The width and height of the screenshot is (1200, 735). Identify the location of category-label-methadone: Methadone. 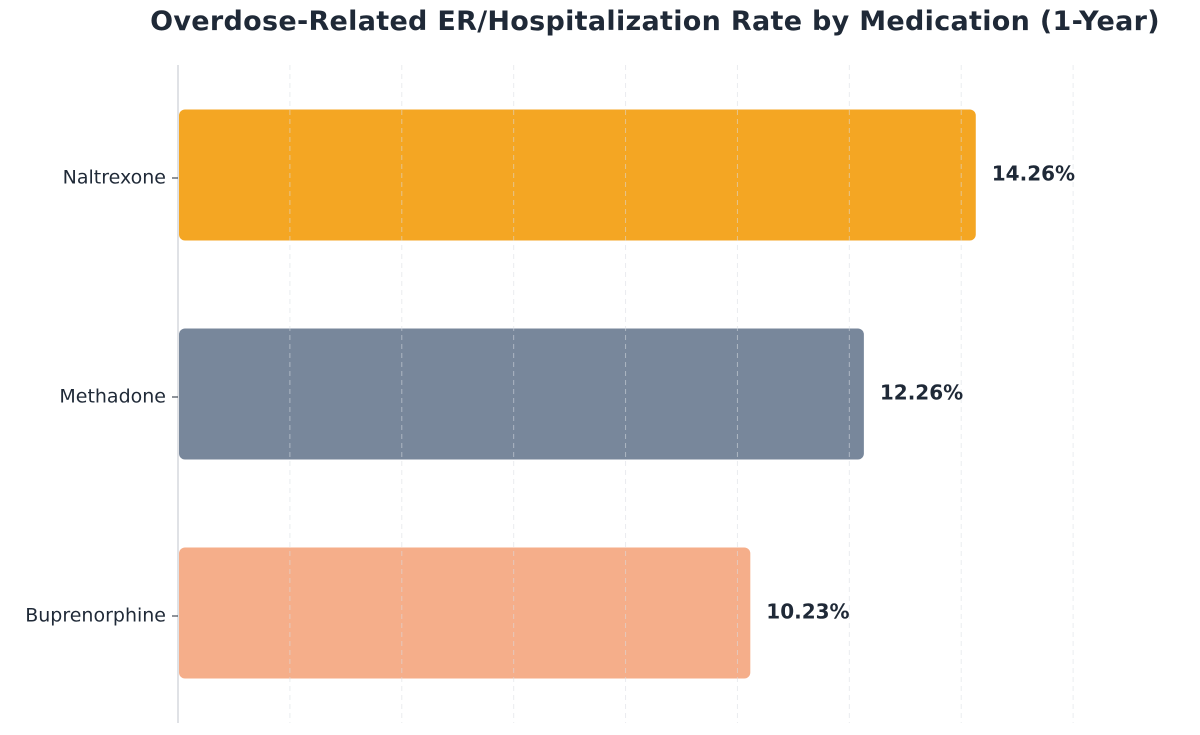
(112, 397).